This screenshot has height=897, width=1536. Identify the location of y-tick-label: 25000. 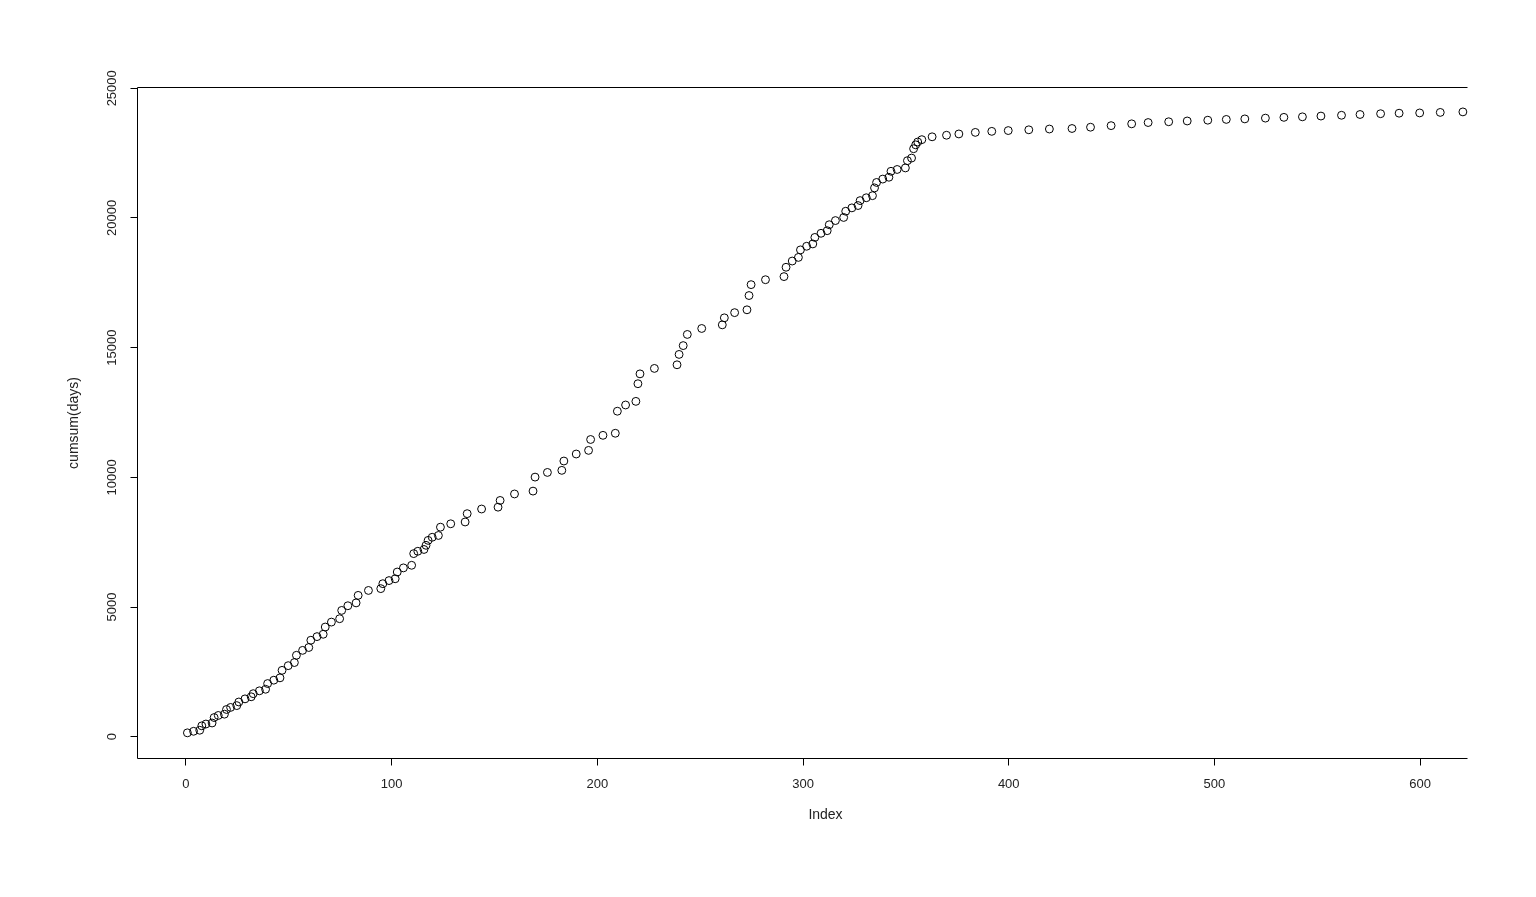
(111, 88).